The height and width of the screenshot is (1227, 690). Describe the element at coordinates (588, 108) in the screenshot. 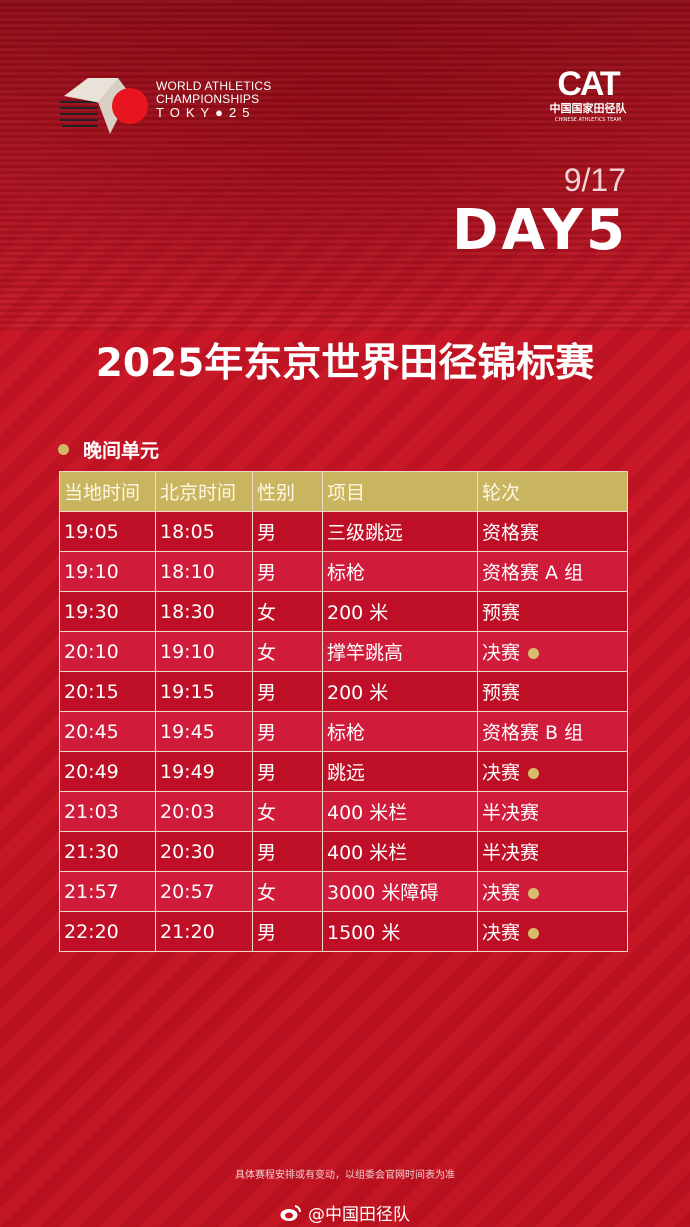

I see `team-name-cn: 中国国家田径队` at that location.